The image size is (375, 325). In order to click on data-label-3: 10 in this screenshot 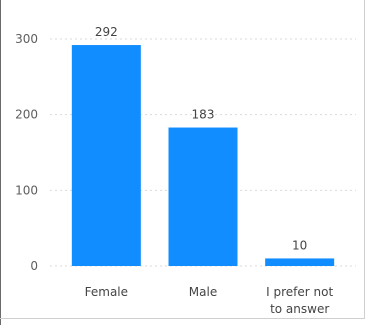, I will do `click(299, 245)`.